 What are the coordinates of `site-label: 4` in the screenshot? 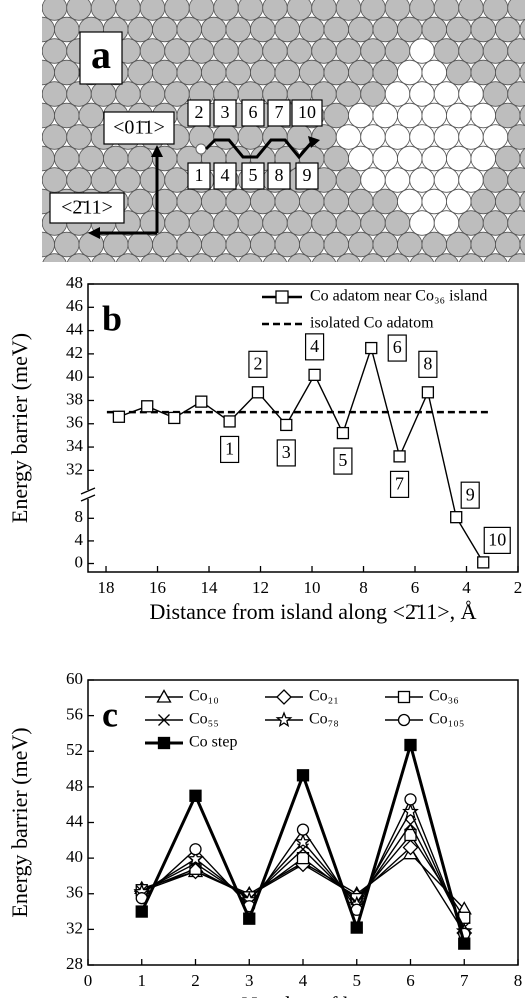 It's located at (225, 175).